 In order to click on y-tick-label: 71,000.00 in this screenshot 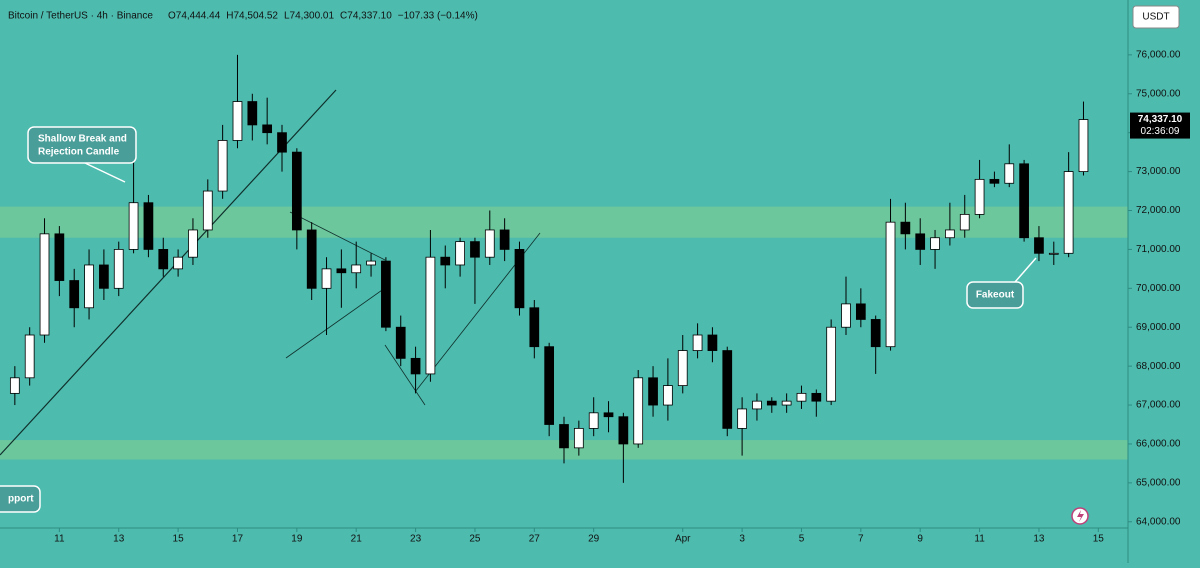, I will do `click(1158, 249)`.